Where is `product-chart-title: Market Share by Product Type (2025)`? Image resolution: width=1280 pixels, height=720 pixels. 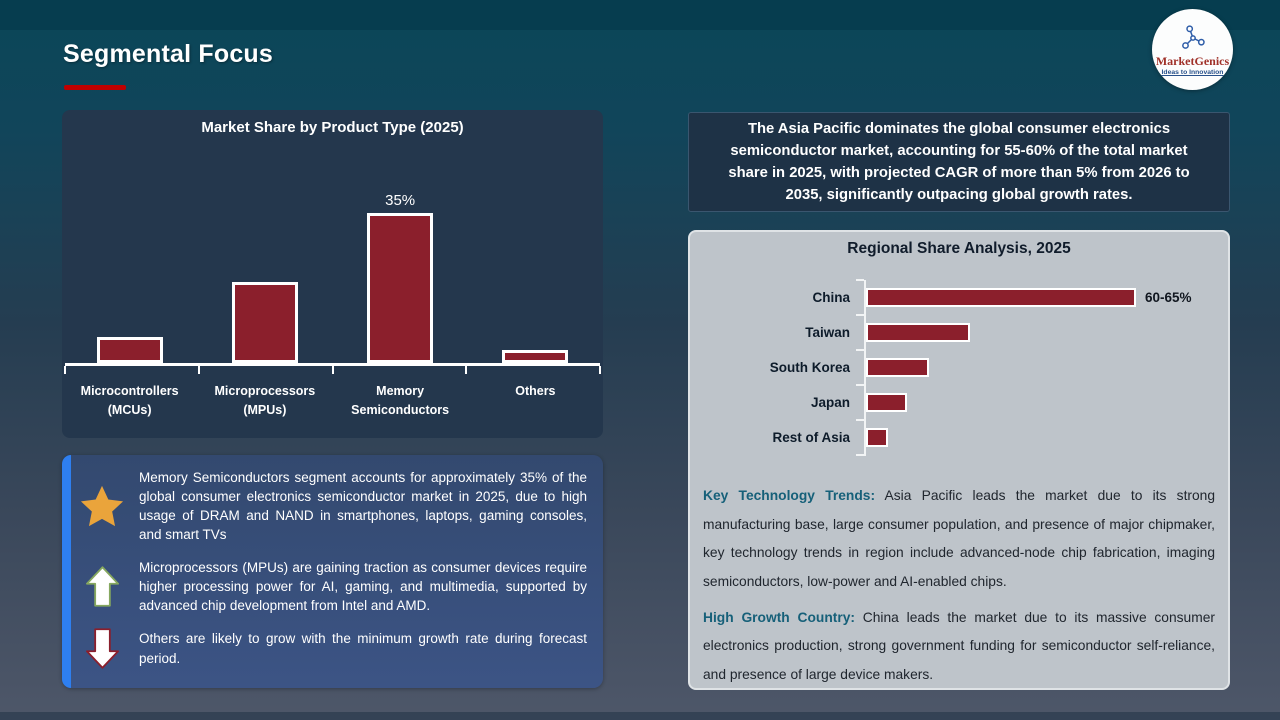
product-chart-title: Market Share by Product Type (2025) is located at coordinates (332, 127).